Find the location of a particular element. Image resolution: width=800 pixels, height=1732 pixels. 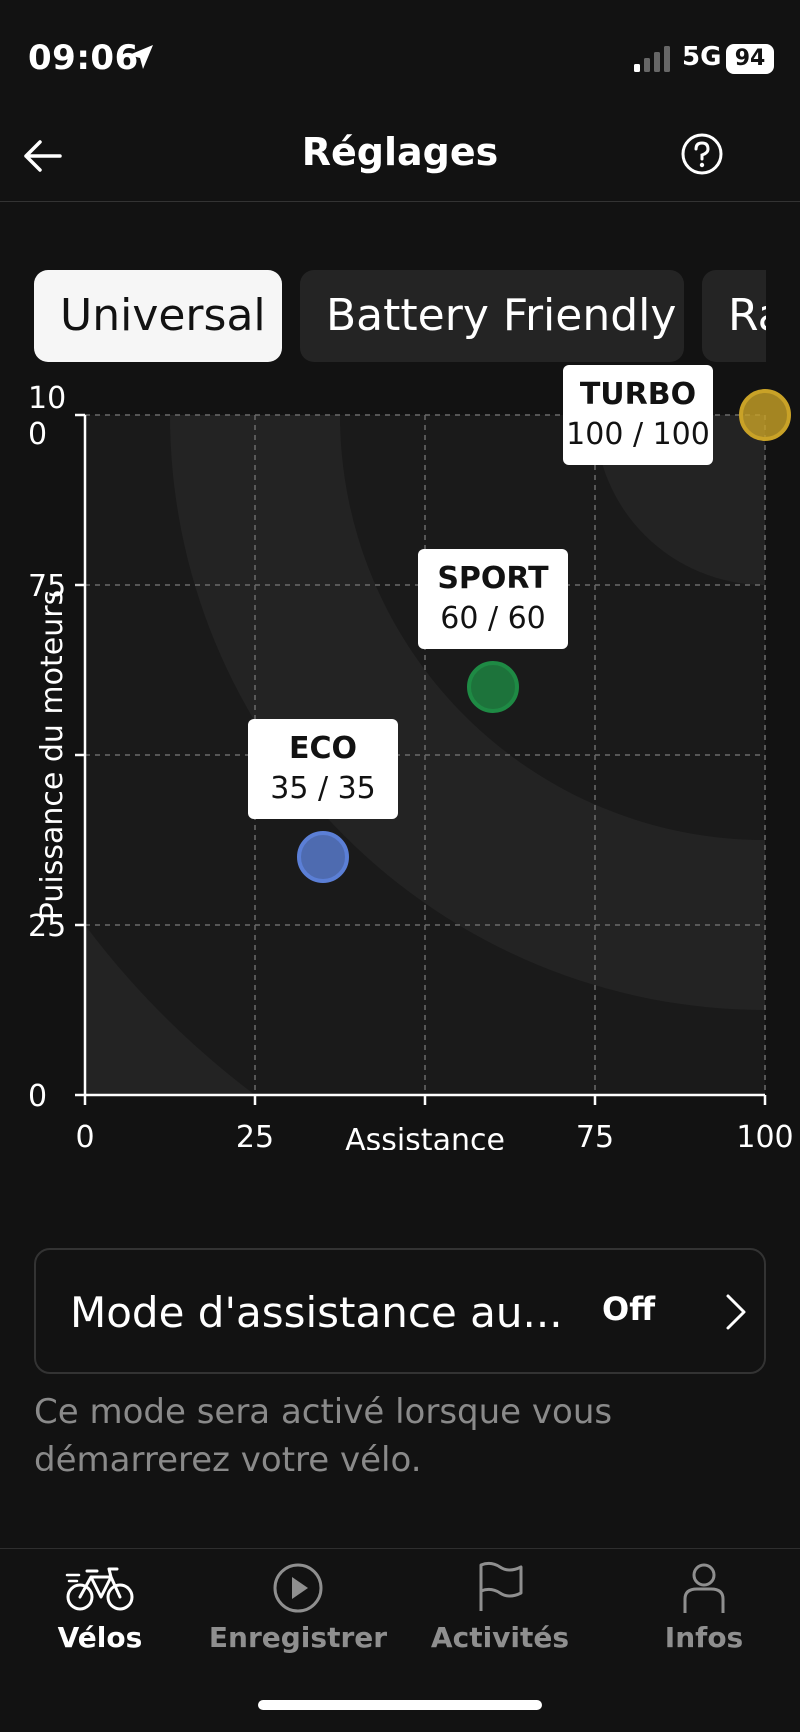

question-circle-icon is located at coordinates (702, 154).